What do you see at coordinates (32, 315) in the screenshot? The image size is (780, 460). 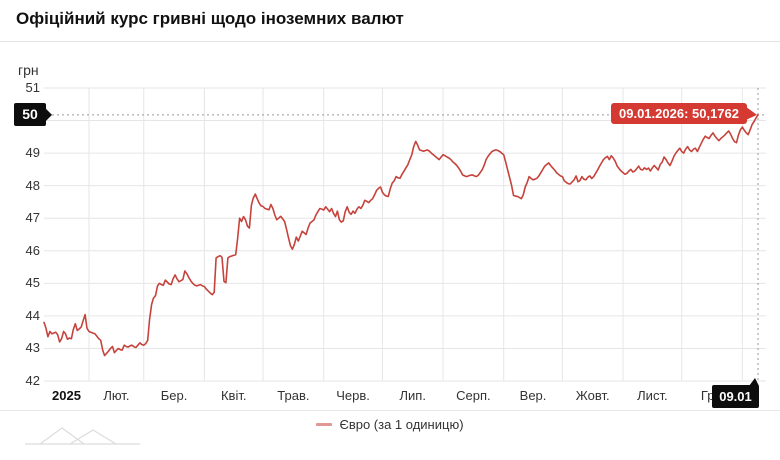 I see `y-tick-44: 44` at bounding box center [32, 315].